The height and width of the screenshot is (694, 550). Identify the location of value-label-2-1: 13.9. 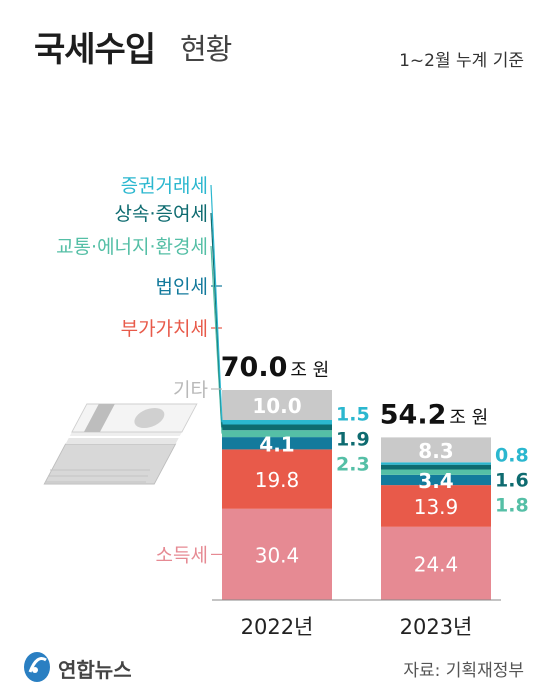
(436, 507).